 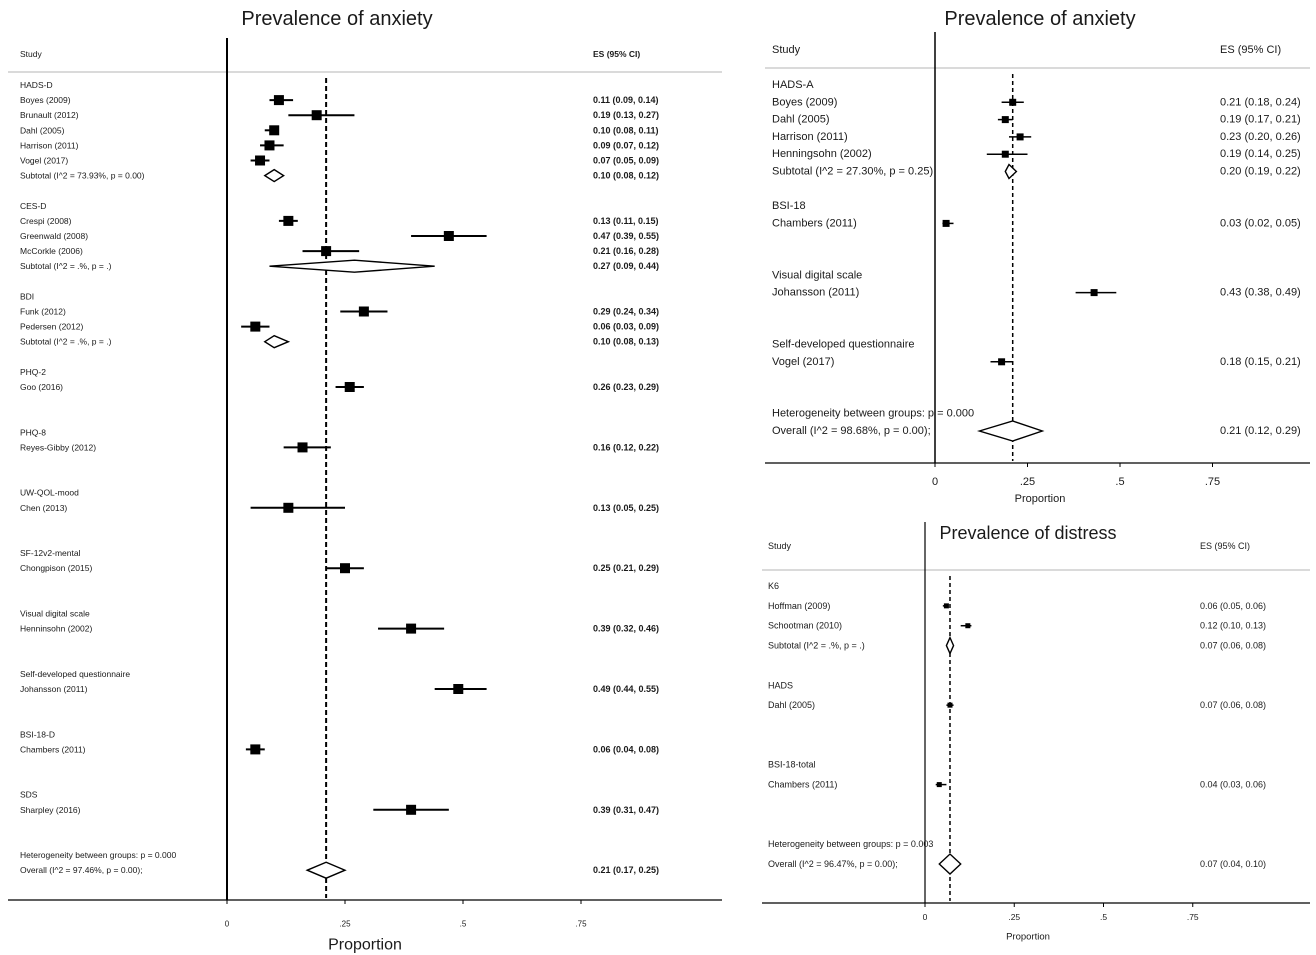 I want to click on subtotal-estimate-label: 0.10 (0.08, 0.13), so click(x=626, y=342).